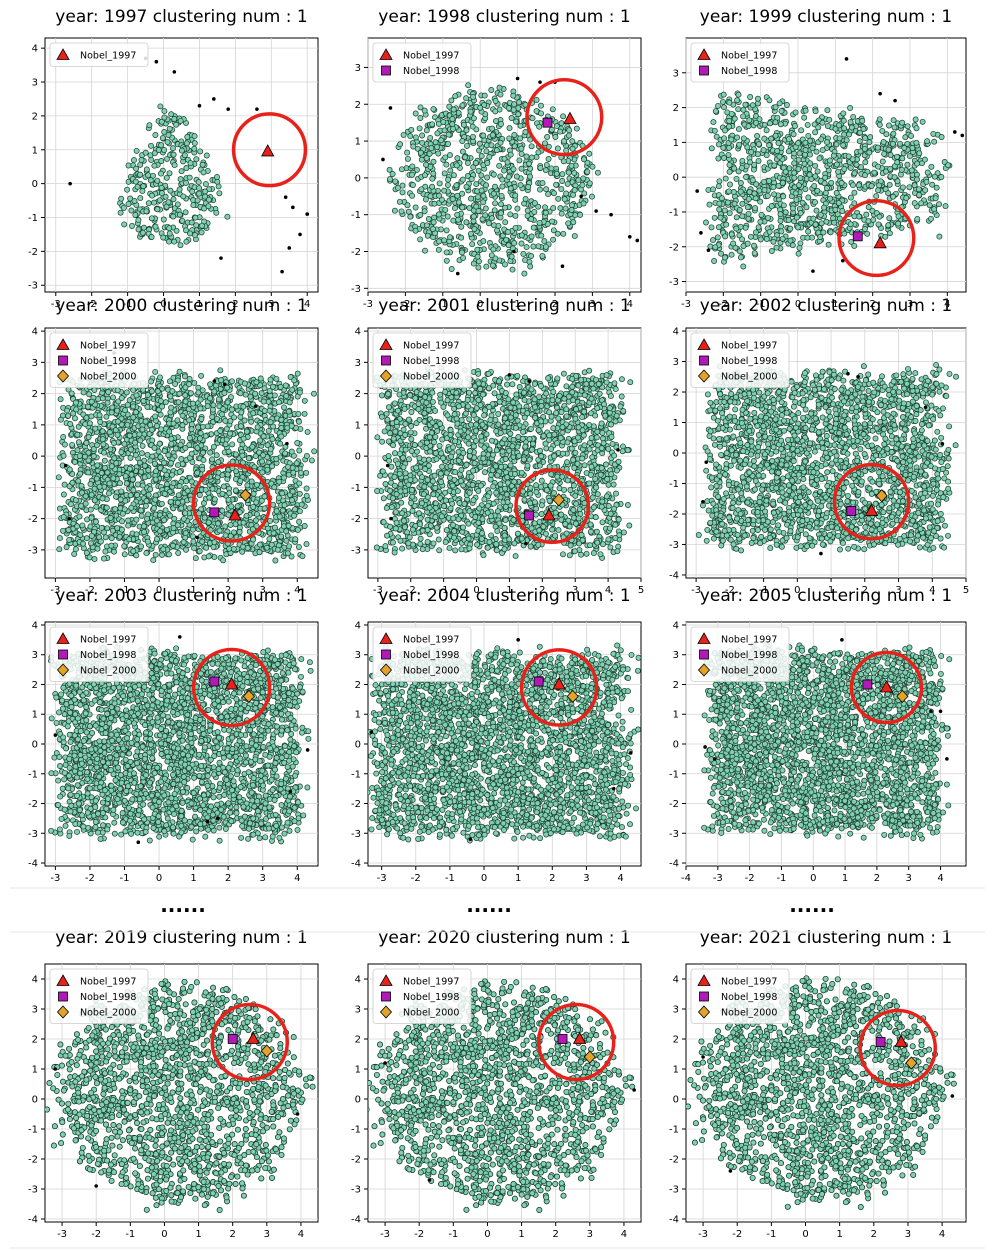 The height and width of the screenshot is (1250, 1008). I want to click on x-tick-label: 4, so click(947, 304).